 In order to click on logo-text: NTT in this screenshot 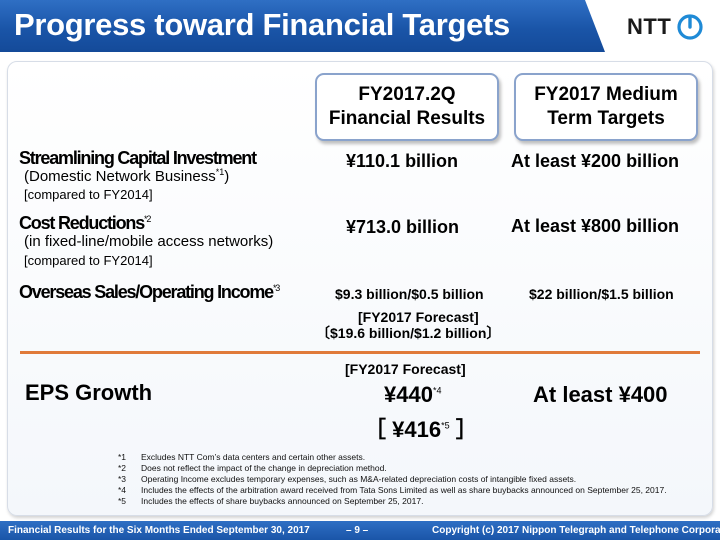, I will do `click(649, 26)`.